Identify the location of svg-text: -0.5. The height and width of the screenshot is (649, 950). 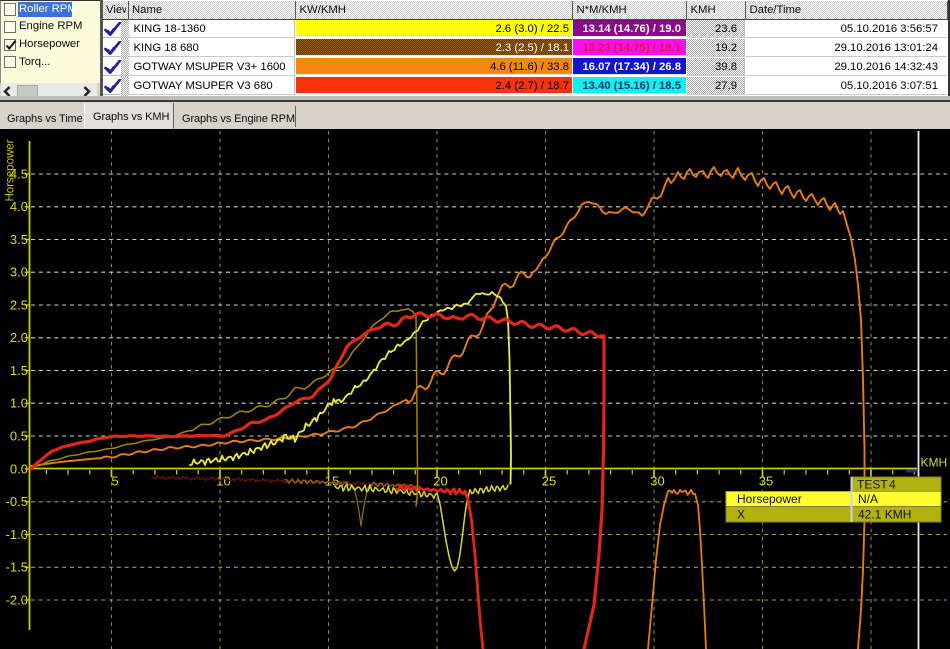
(17, 501).